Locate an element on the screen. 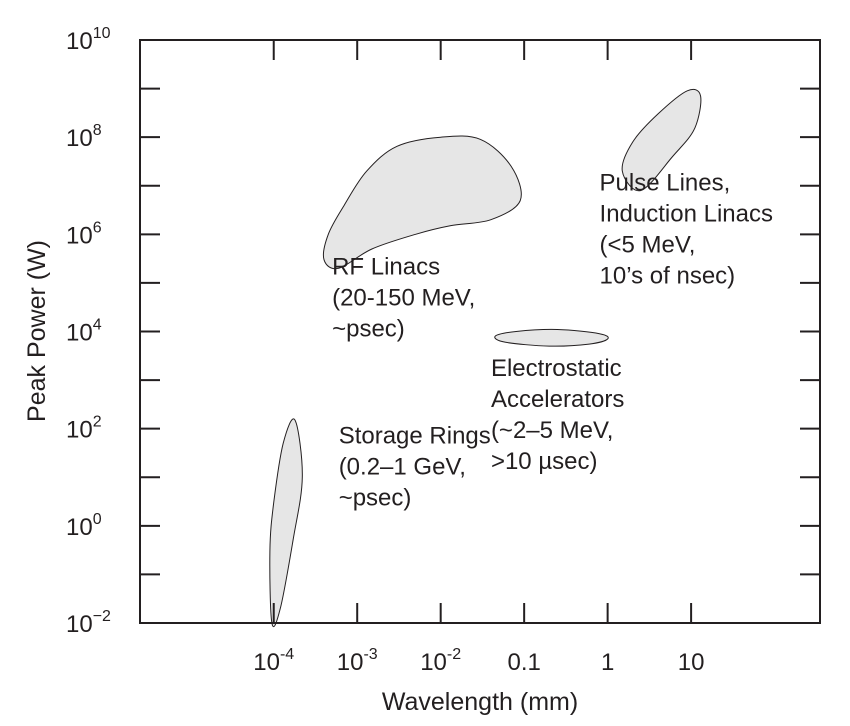 The width and height of the screenshot is (850, 726). y-axis-label: Peak Power (W) is located at coordinates (37, 331).